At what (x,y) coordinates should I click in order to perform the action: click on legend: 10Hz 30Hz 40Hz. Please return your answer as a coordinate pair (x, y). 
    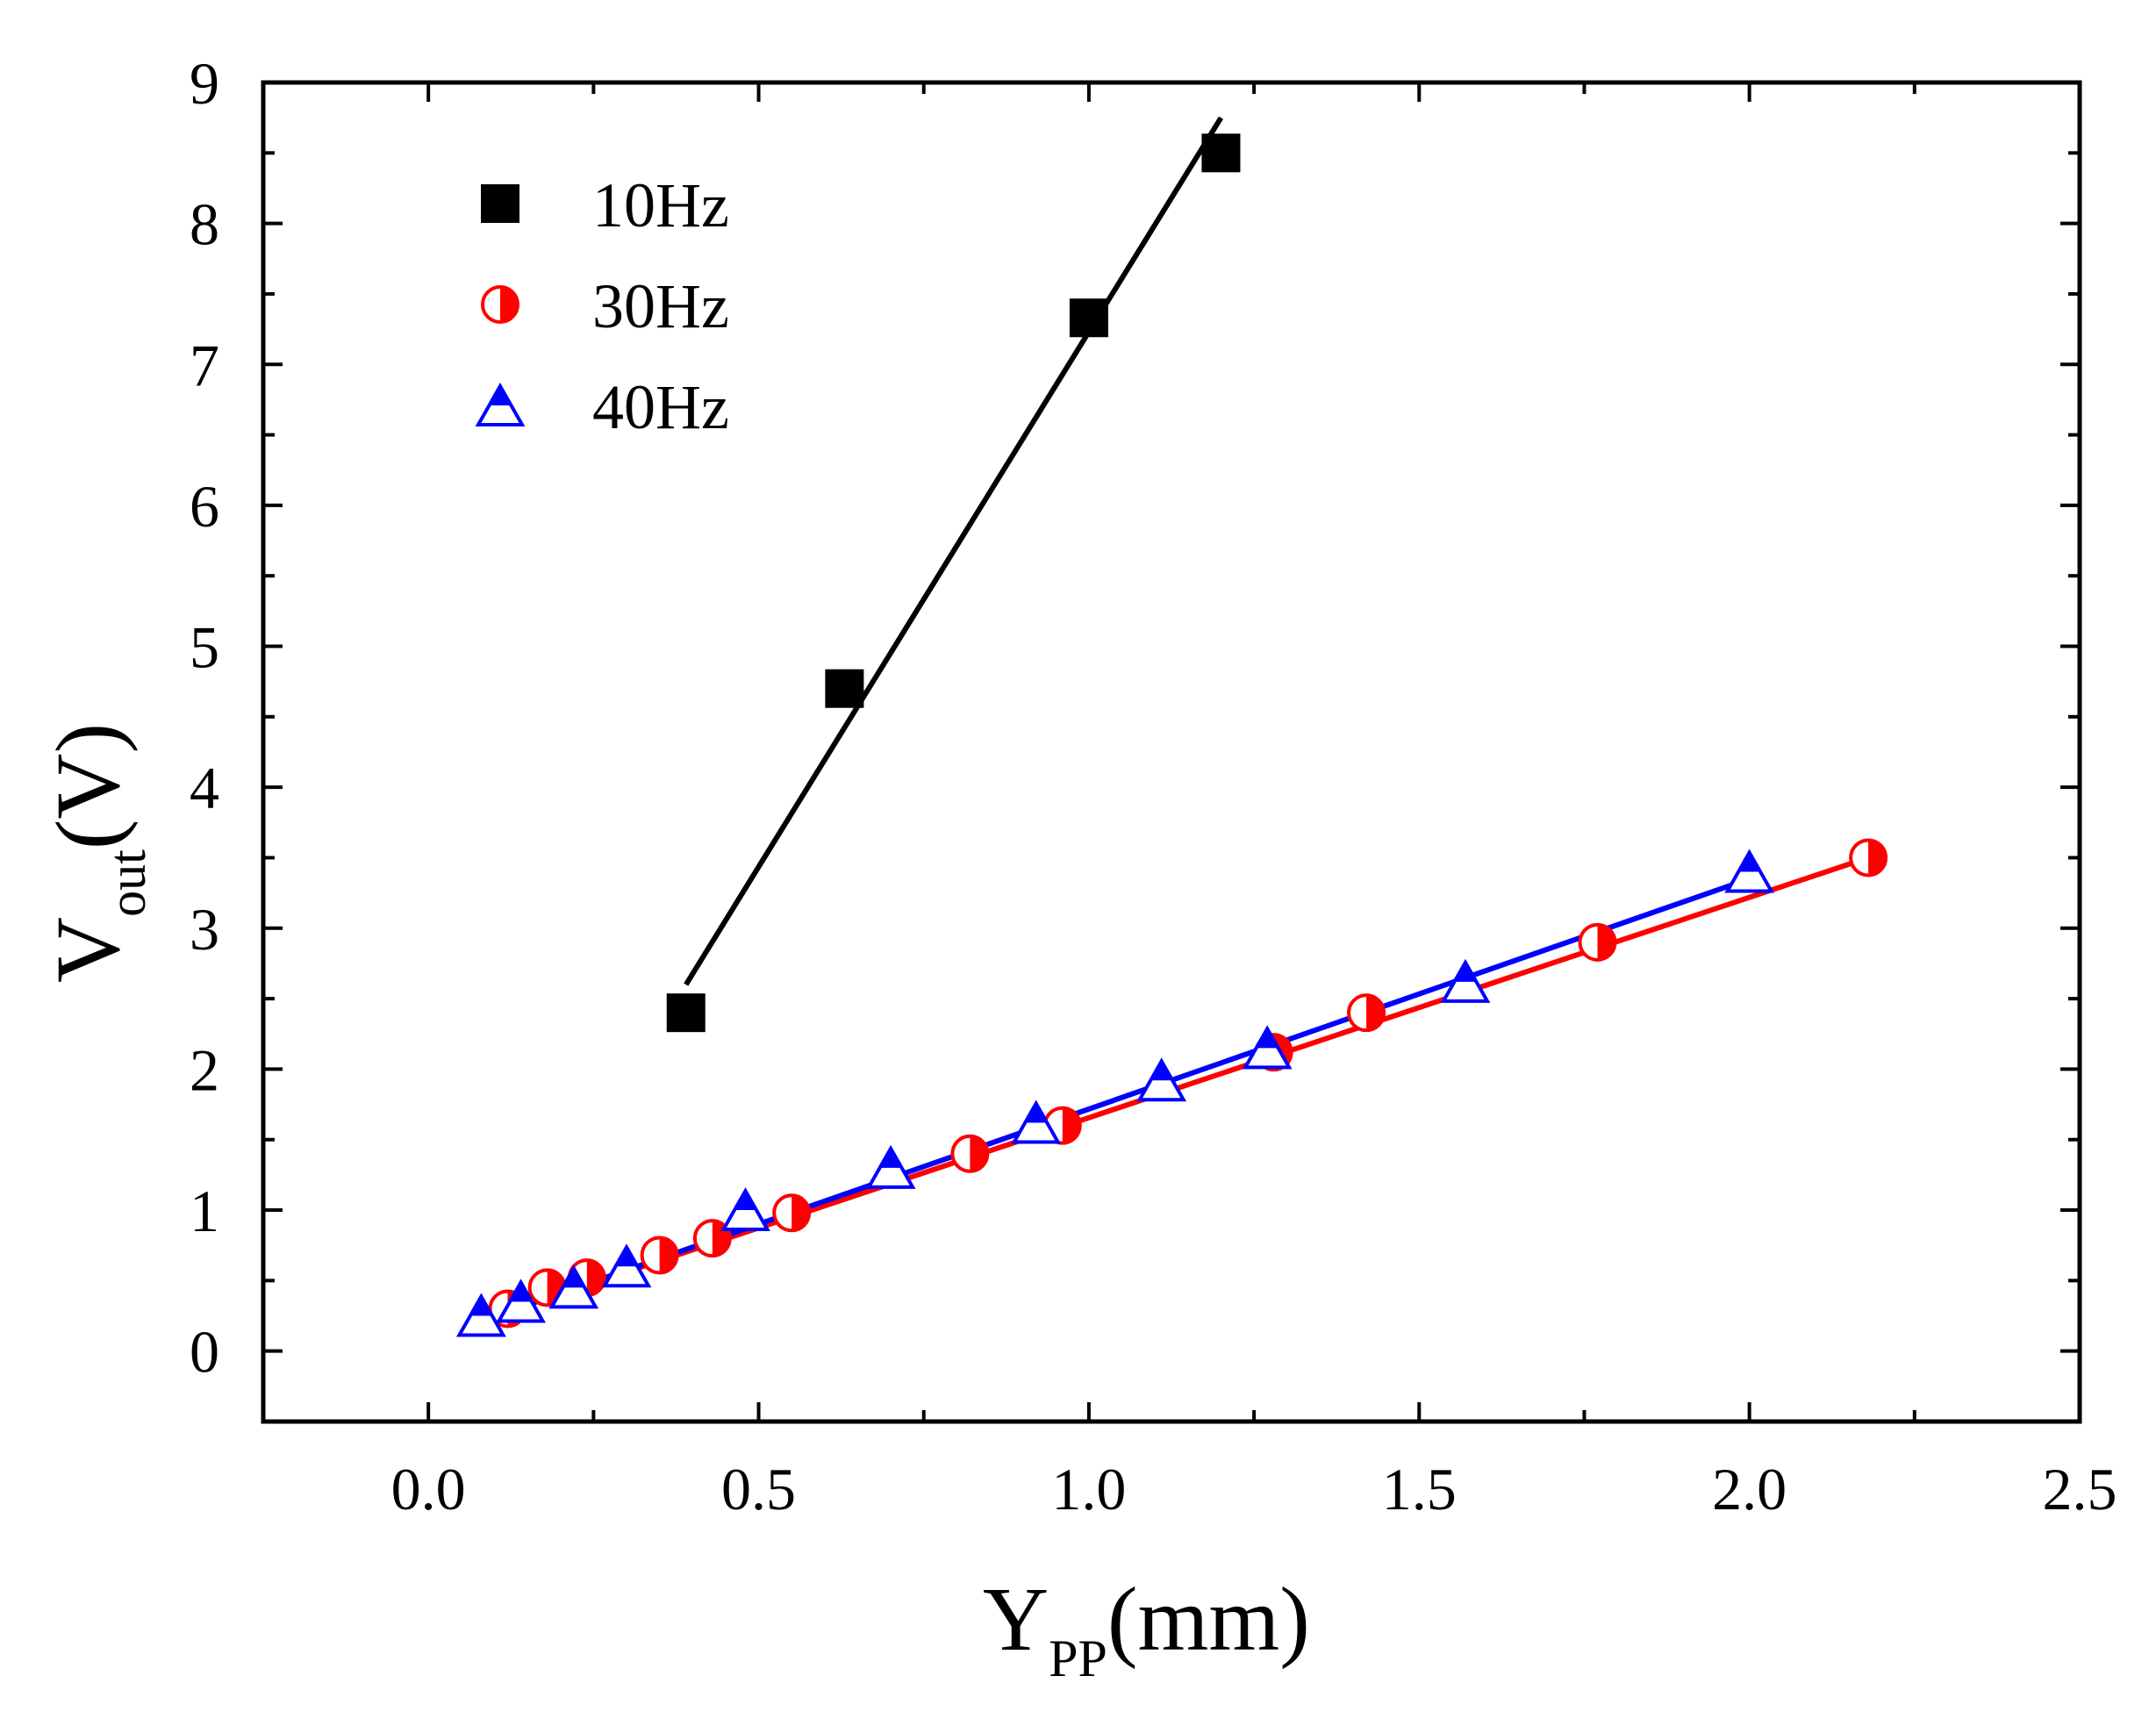
    Looking at the image, I should click on (602, 306).